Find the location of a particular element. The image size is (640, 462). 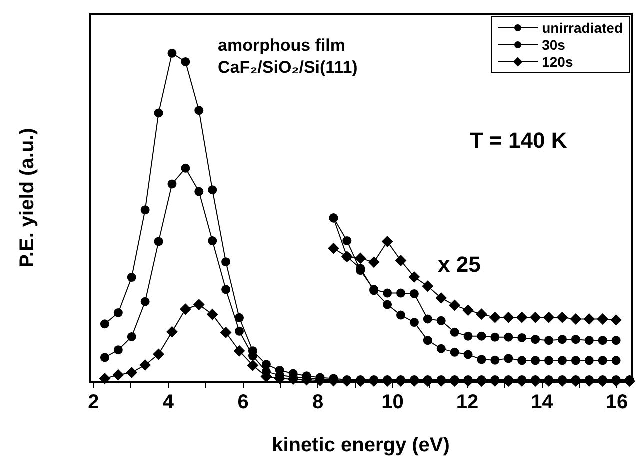

x-tick-label: 8 is located at coordinates (318, 403).